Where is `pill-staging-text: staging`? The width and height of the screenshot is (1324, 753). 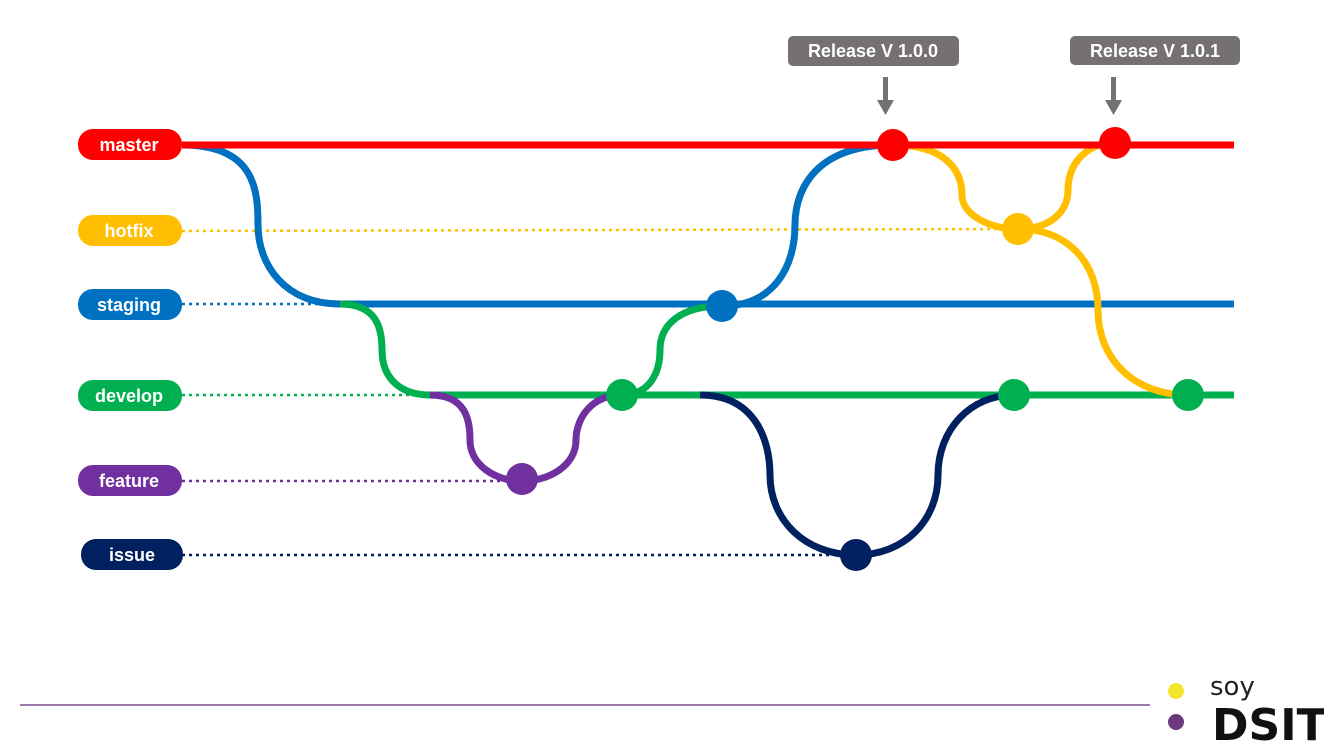 pill-staging-text: staging is located at coordinates (129, 305).